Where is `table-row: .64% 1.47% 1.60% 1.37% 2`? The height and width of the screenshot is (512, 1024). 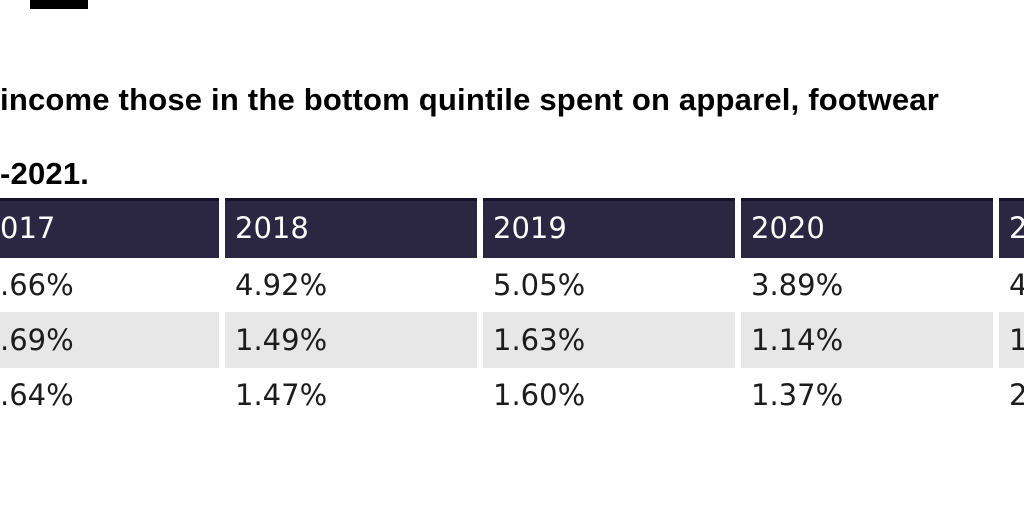
table-row: .64% 1.47% 1.60% 1.37% 2 is located at coordinates (512, 395).